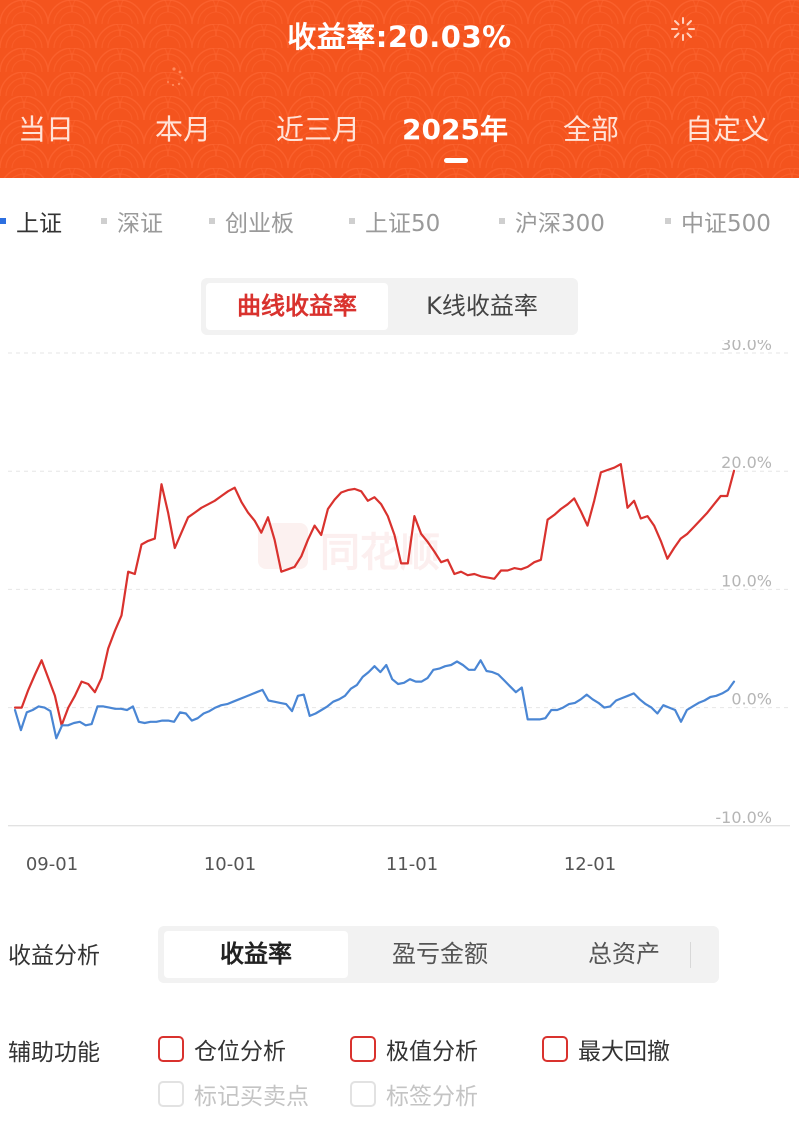 Image resolution: width=799 pixels, height=1148 pixels. What do you see at coordinates (456, 160) in the screenshot?
I see `active-tab-indicator` at bounding box center [456, 160].